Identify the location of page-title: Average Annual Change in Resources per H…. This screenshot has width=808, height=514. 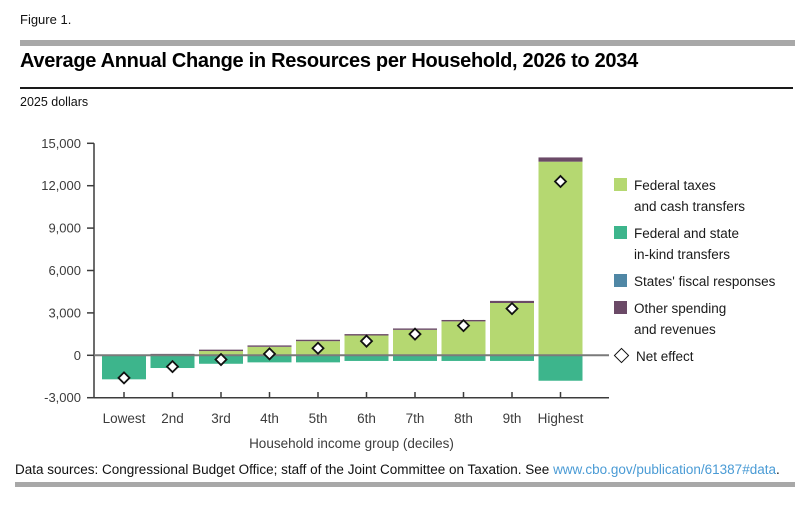
(329, 61).